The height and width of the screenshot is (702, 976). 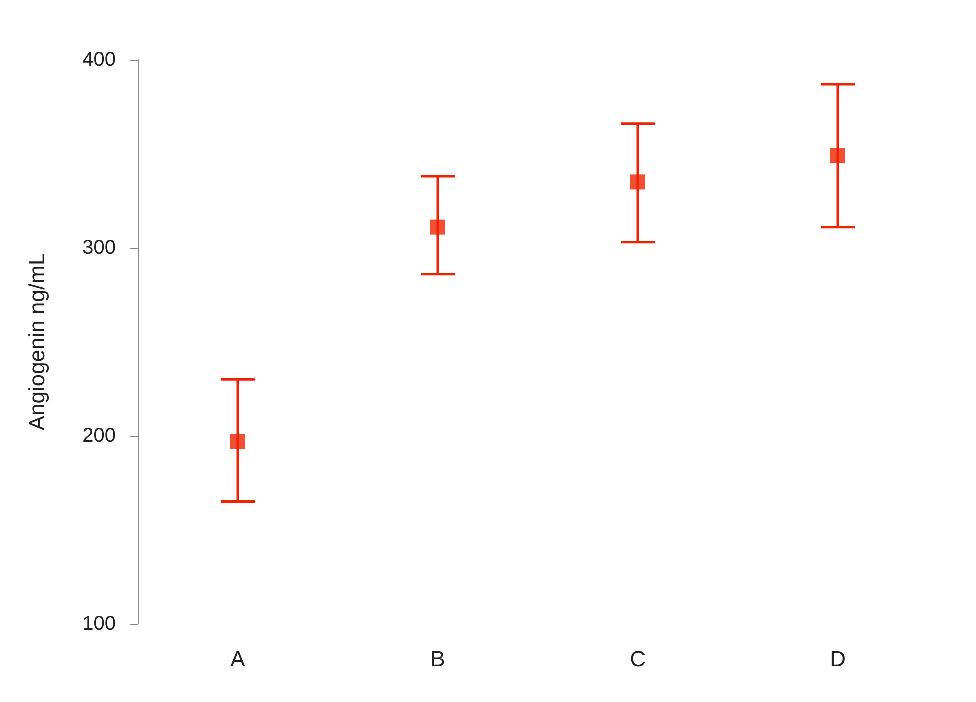 What do you see at coordinates (438, 659) in the screenshot?
I see `x-tick-label: B` at bounding box center [438, 659].